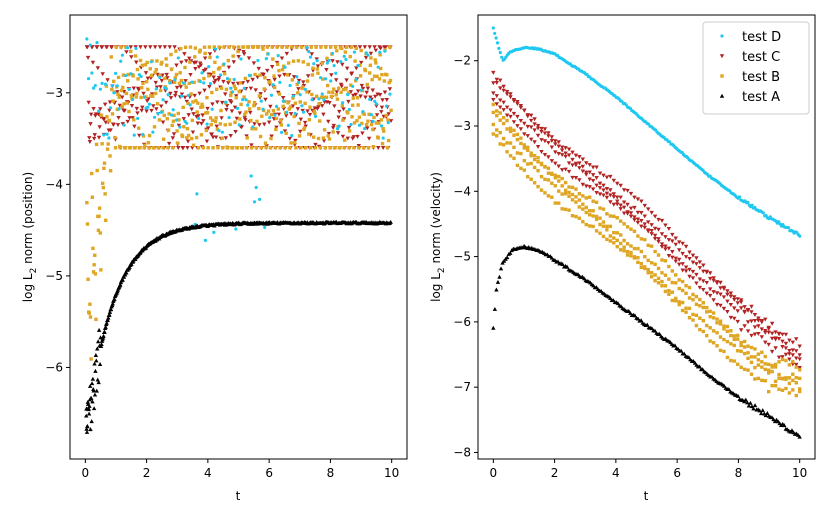 Image resolution: width=830 pixels, height=519 pixels. I want to click on velocity-x-tick-label: 8, so click(739, 473).